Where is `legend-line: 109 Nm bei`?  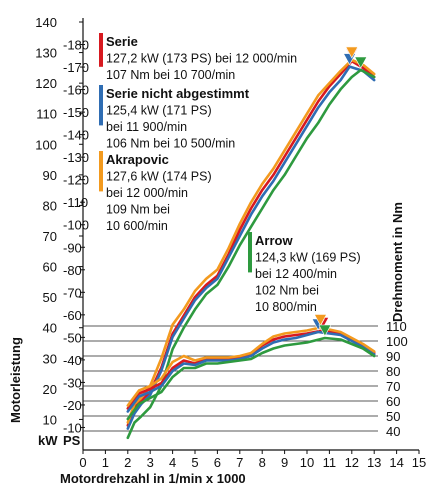
legend-line: 109 Nm bei is located at coordinates (138, 210).